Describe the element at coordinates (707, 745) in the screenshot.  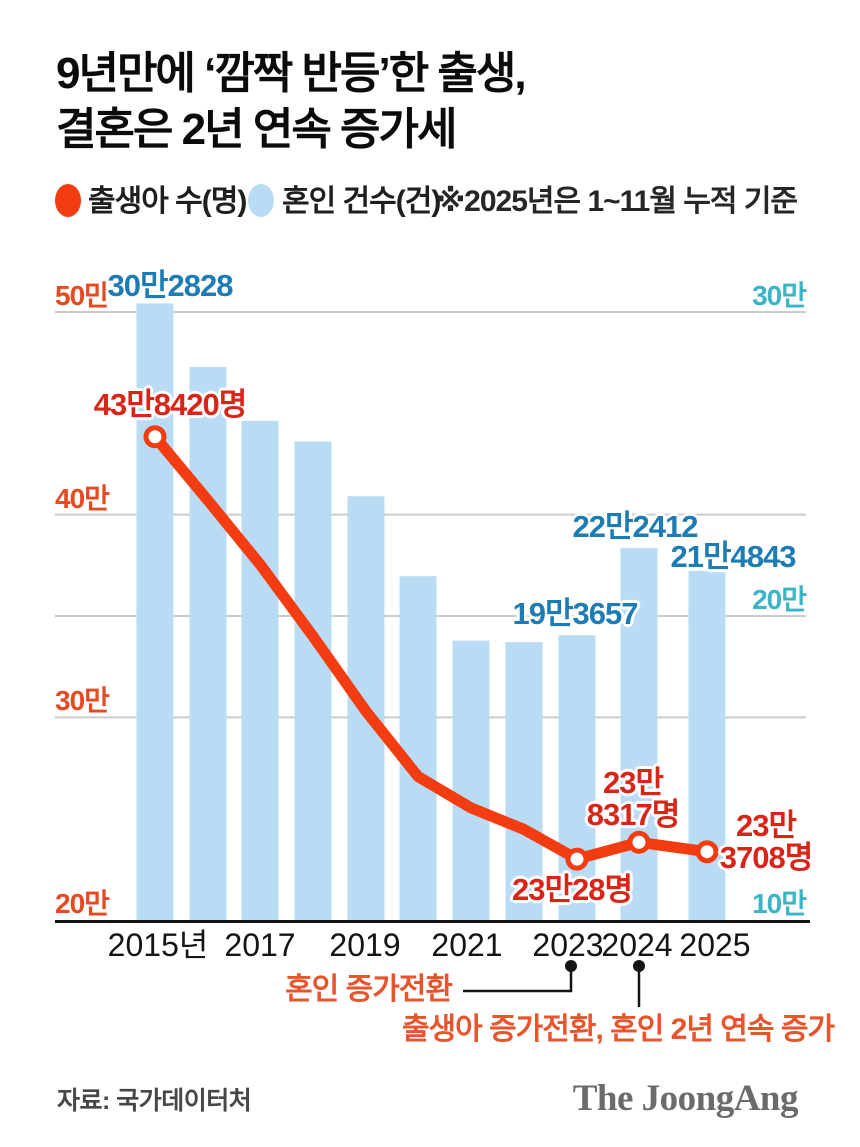
I see `bar-2025` at that location.